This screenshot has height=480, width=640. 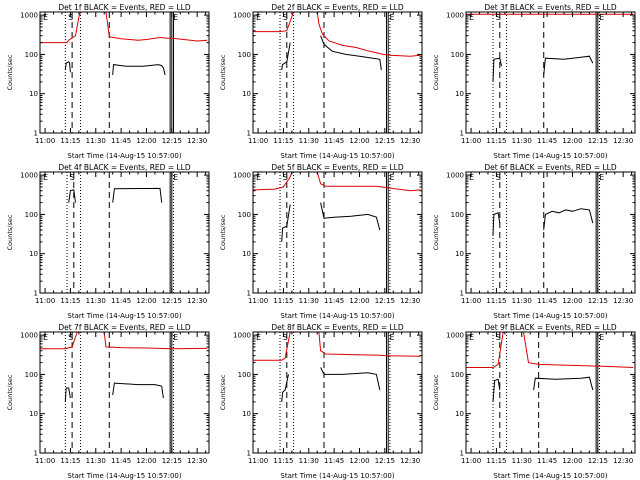 What do you see at coordinates (337, 327) in the screenshot?
I see `panel-title: Det 8f BLACK = Events, RED = LLD` at bounding box center [337, 327].